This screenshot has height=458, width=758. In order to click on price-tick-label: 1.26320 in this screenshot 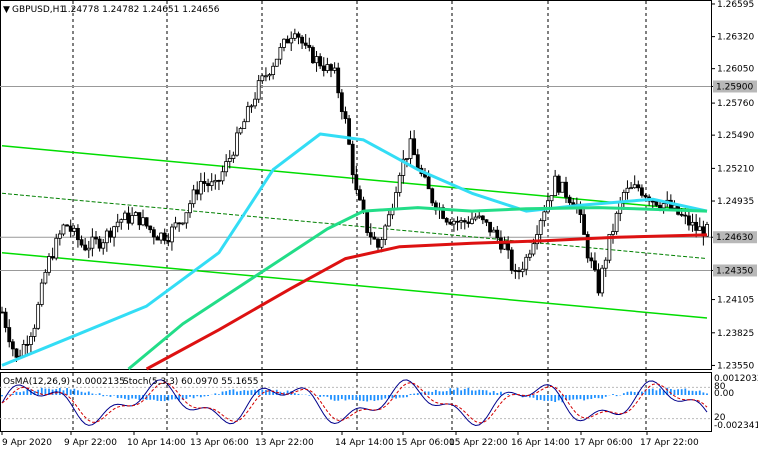, I will do `click(735, 38)`.